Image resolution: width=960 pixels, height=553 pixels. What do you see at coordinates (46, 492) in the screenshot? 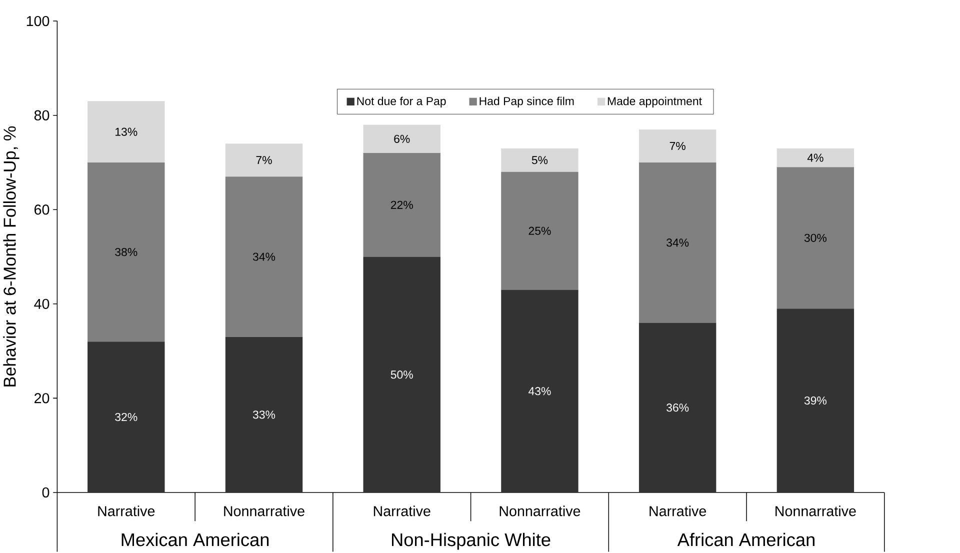
I see `y-tick-label: 0` at bounding box center [46, 492].